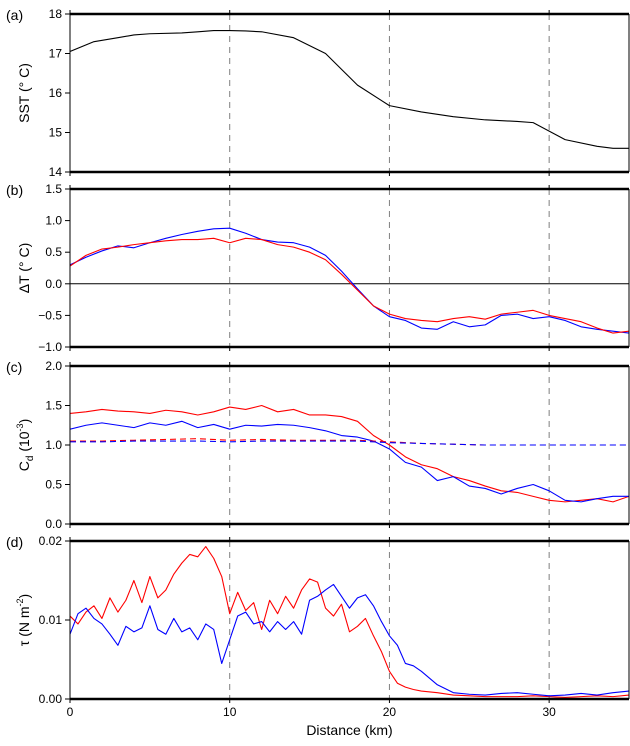 This screenshot has width=630, height=746. Describe the element at coordinates (56, 14) in the screenshot. I see `y-tick-label: 18` at that location.